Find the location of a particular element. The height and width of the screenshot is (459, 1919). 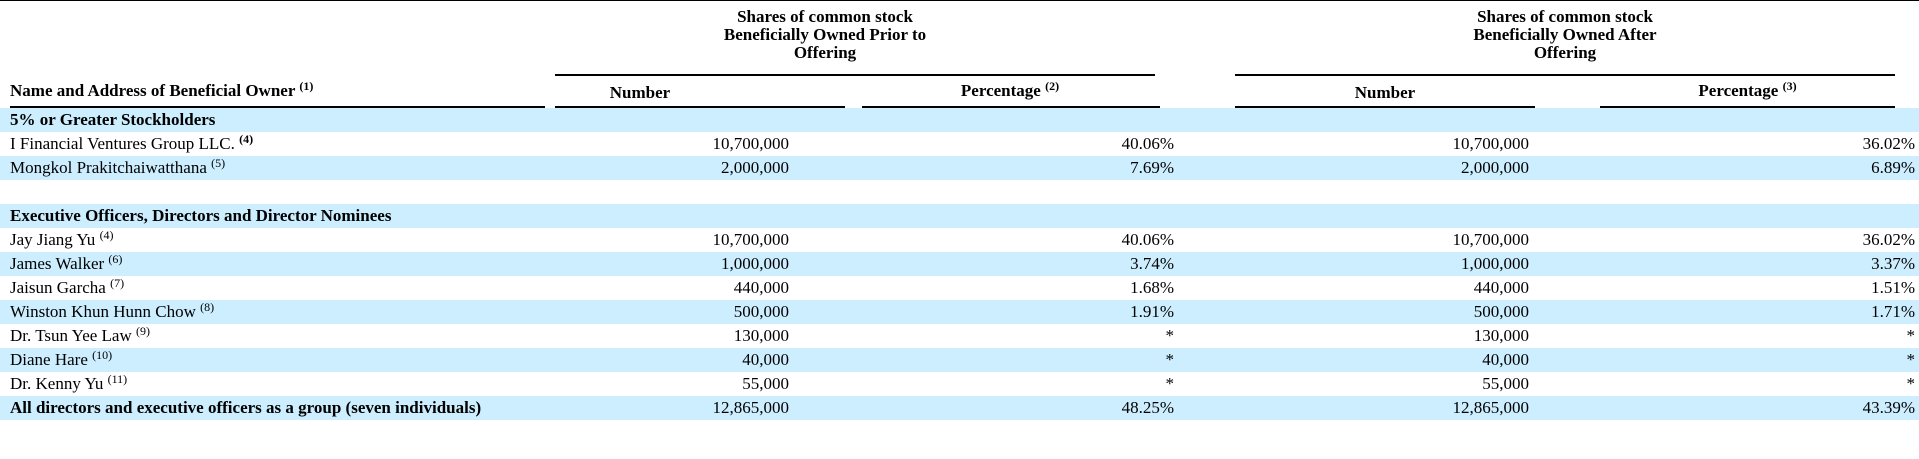

percent-prior-cell: 1.91% is located at coordinates (1152, 311).